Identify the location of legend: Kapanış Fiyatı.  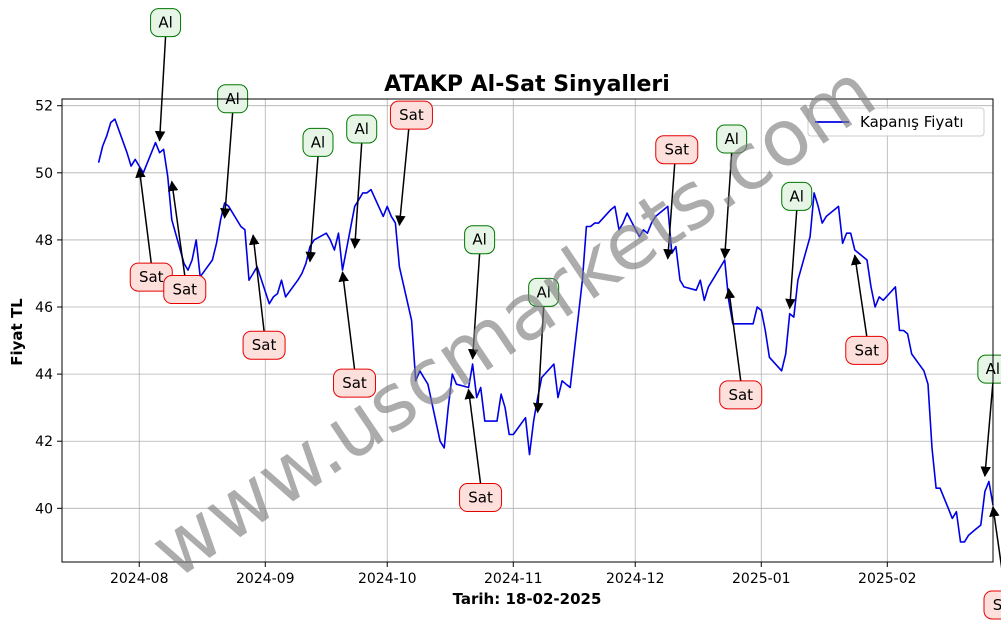
(896, 122).